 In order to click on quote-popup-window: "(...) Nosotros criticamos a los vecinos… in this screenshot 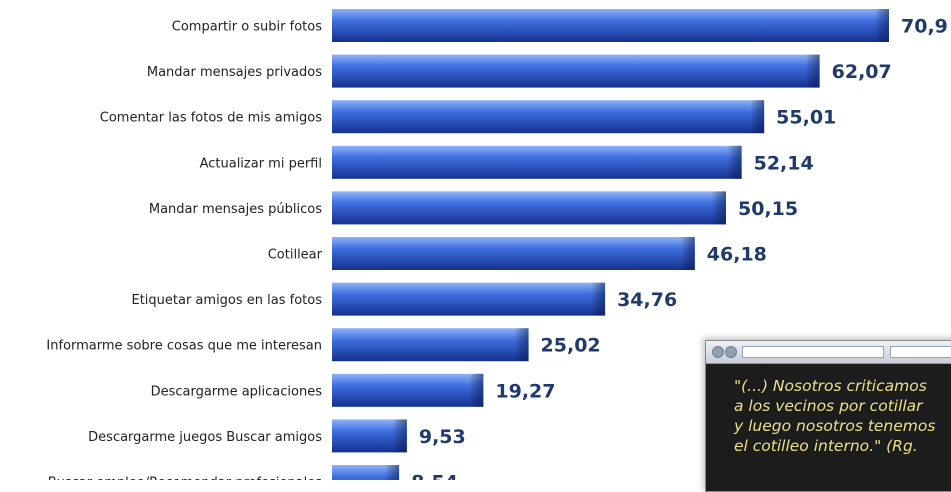, I will do `click(828, 416)`.